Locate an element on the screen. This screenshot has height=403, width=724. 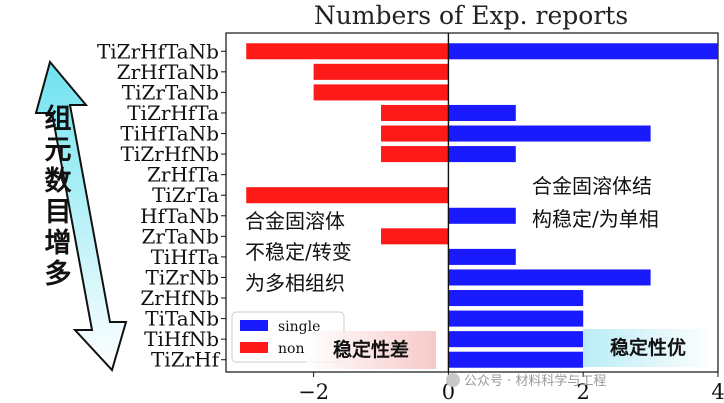
x-tick-label: 4 is located at coordinates (717, 391).